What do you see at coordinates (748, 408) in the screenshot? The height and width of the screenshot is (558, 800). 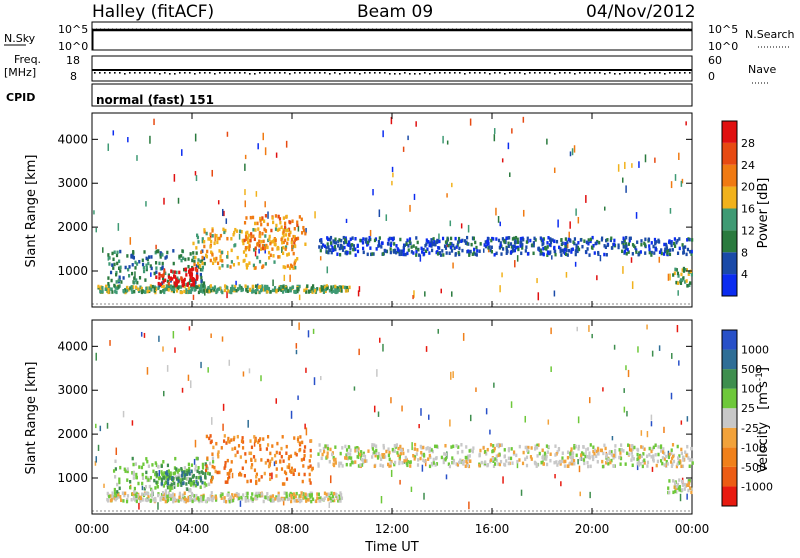 I see `colorbar-tick-label: 25` at bounding box center [748, 408].